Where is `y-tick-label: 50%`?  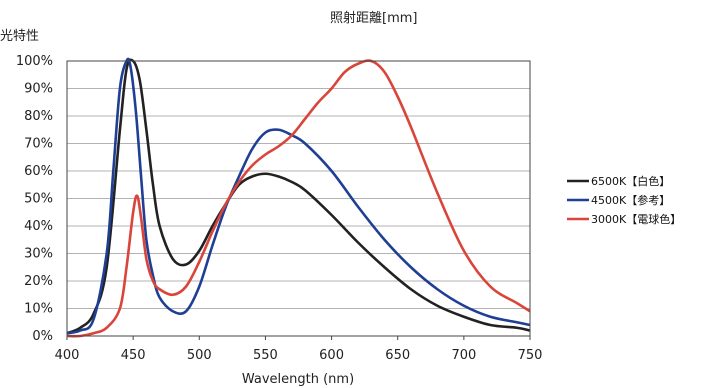
y-tick-label: 50% is located at coordinates (38, 199).